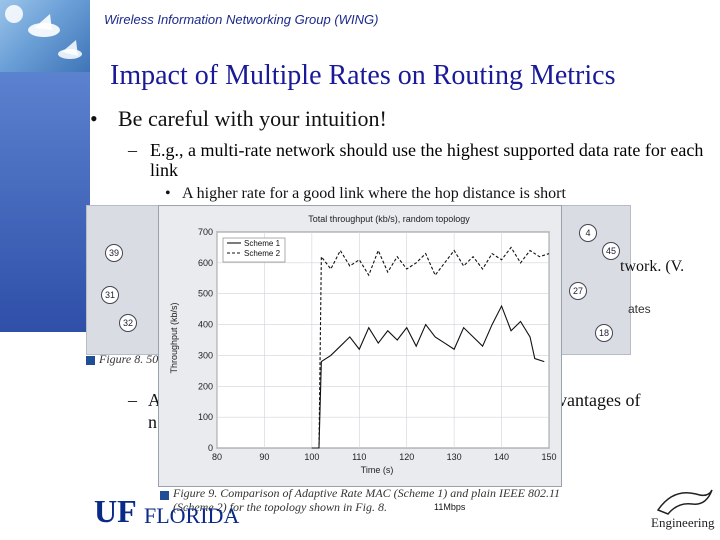 The image size is (720, 540). Describe the element at coordinates (389, 219) in the screenshot. I see `chart-title: Total throughput (kb/s), random topology` at that location.